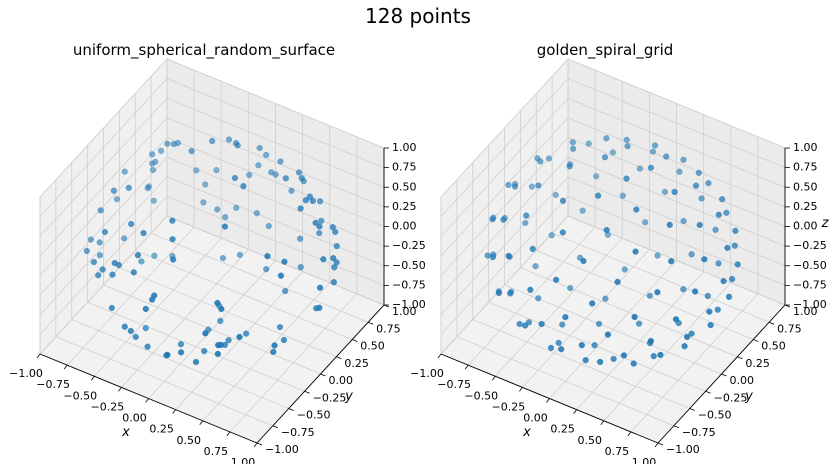 The width and height of the screenshot is (837, 464). What do you see at coordinates (314, 415) in the screenshot?
I see `y-tick-label: −0.50` at bounding box center [314, 415].